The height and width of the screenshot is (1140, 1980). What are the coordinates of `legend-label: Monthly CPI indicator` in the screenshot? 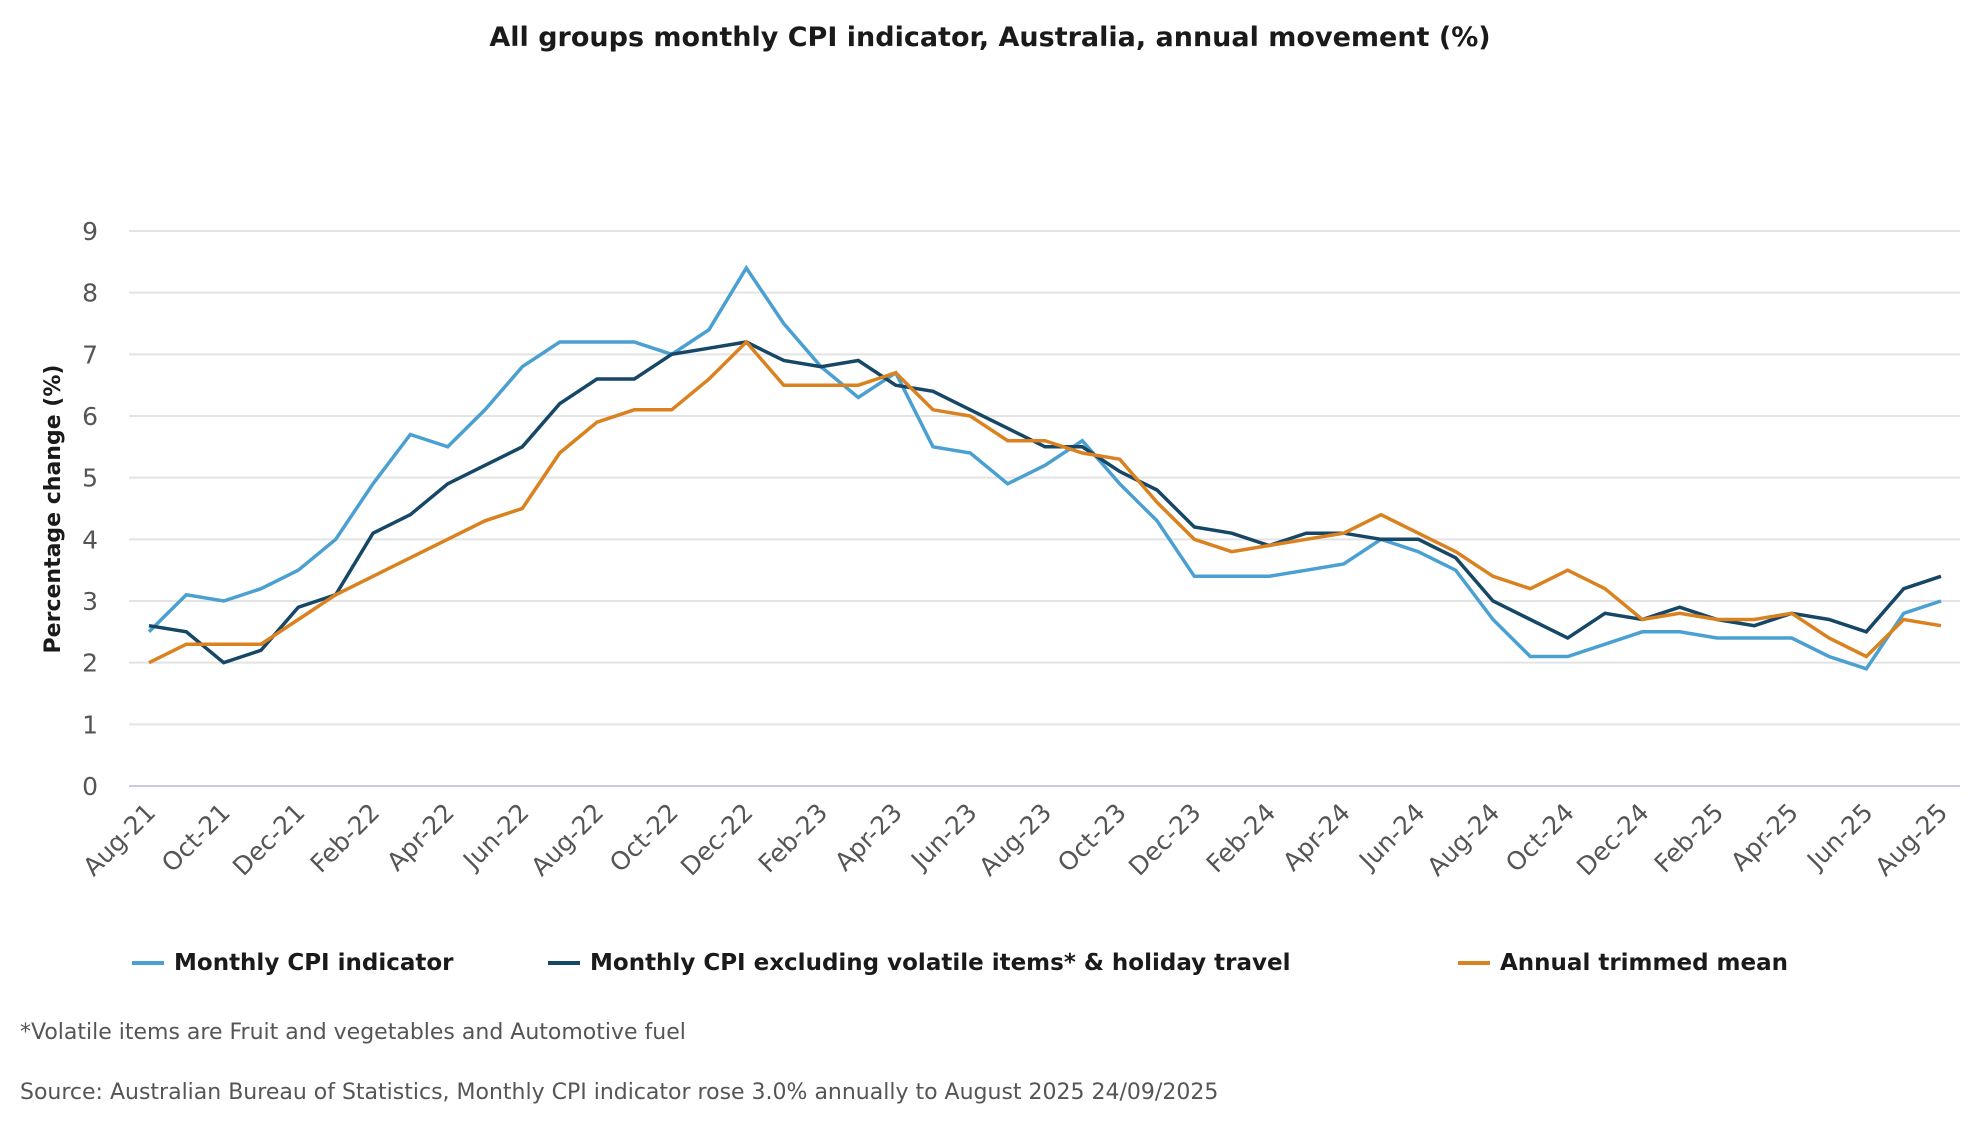 It's located at (314, 963).